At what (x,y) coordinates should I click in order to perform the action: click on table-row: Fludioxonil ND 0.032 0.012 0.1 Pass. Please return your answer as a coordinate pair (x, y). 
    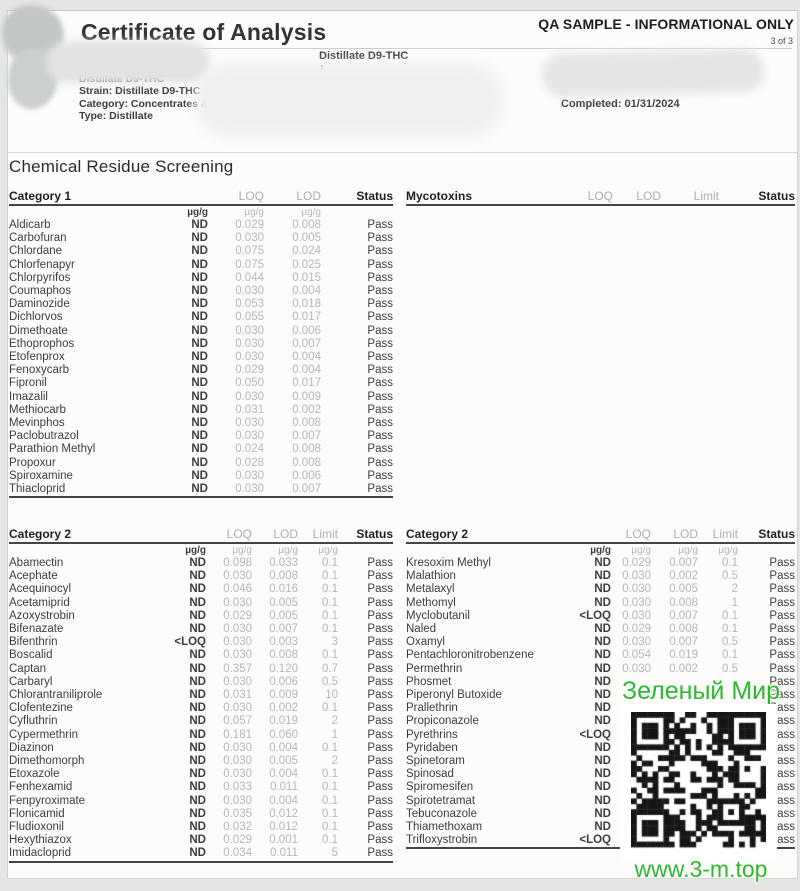
    Looking at the image, I should click on (201, 827).